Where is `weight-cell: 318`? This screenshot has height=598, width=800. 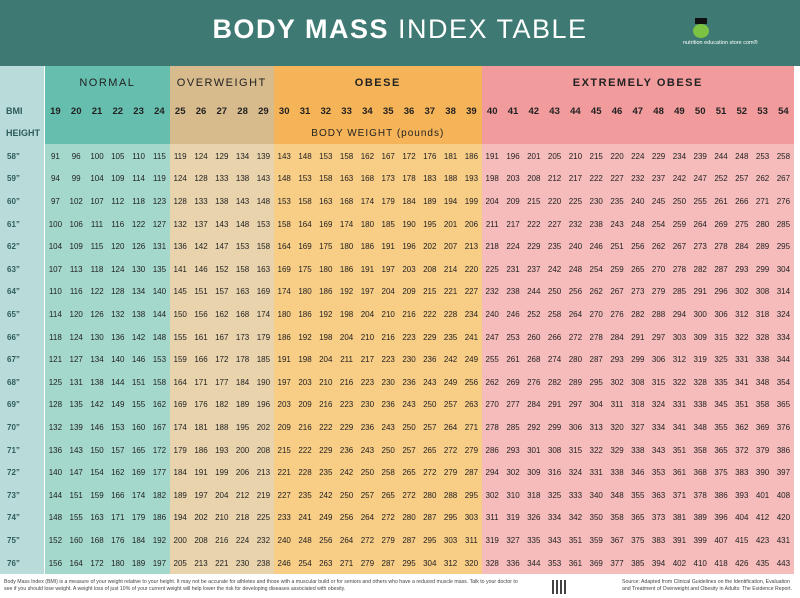 weight-cell: 318 is located at coordinates (762, 314).